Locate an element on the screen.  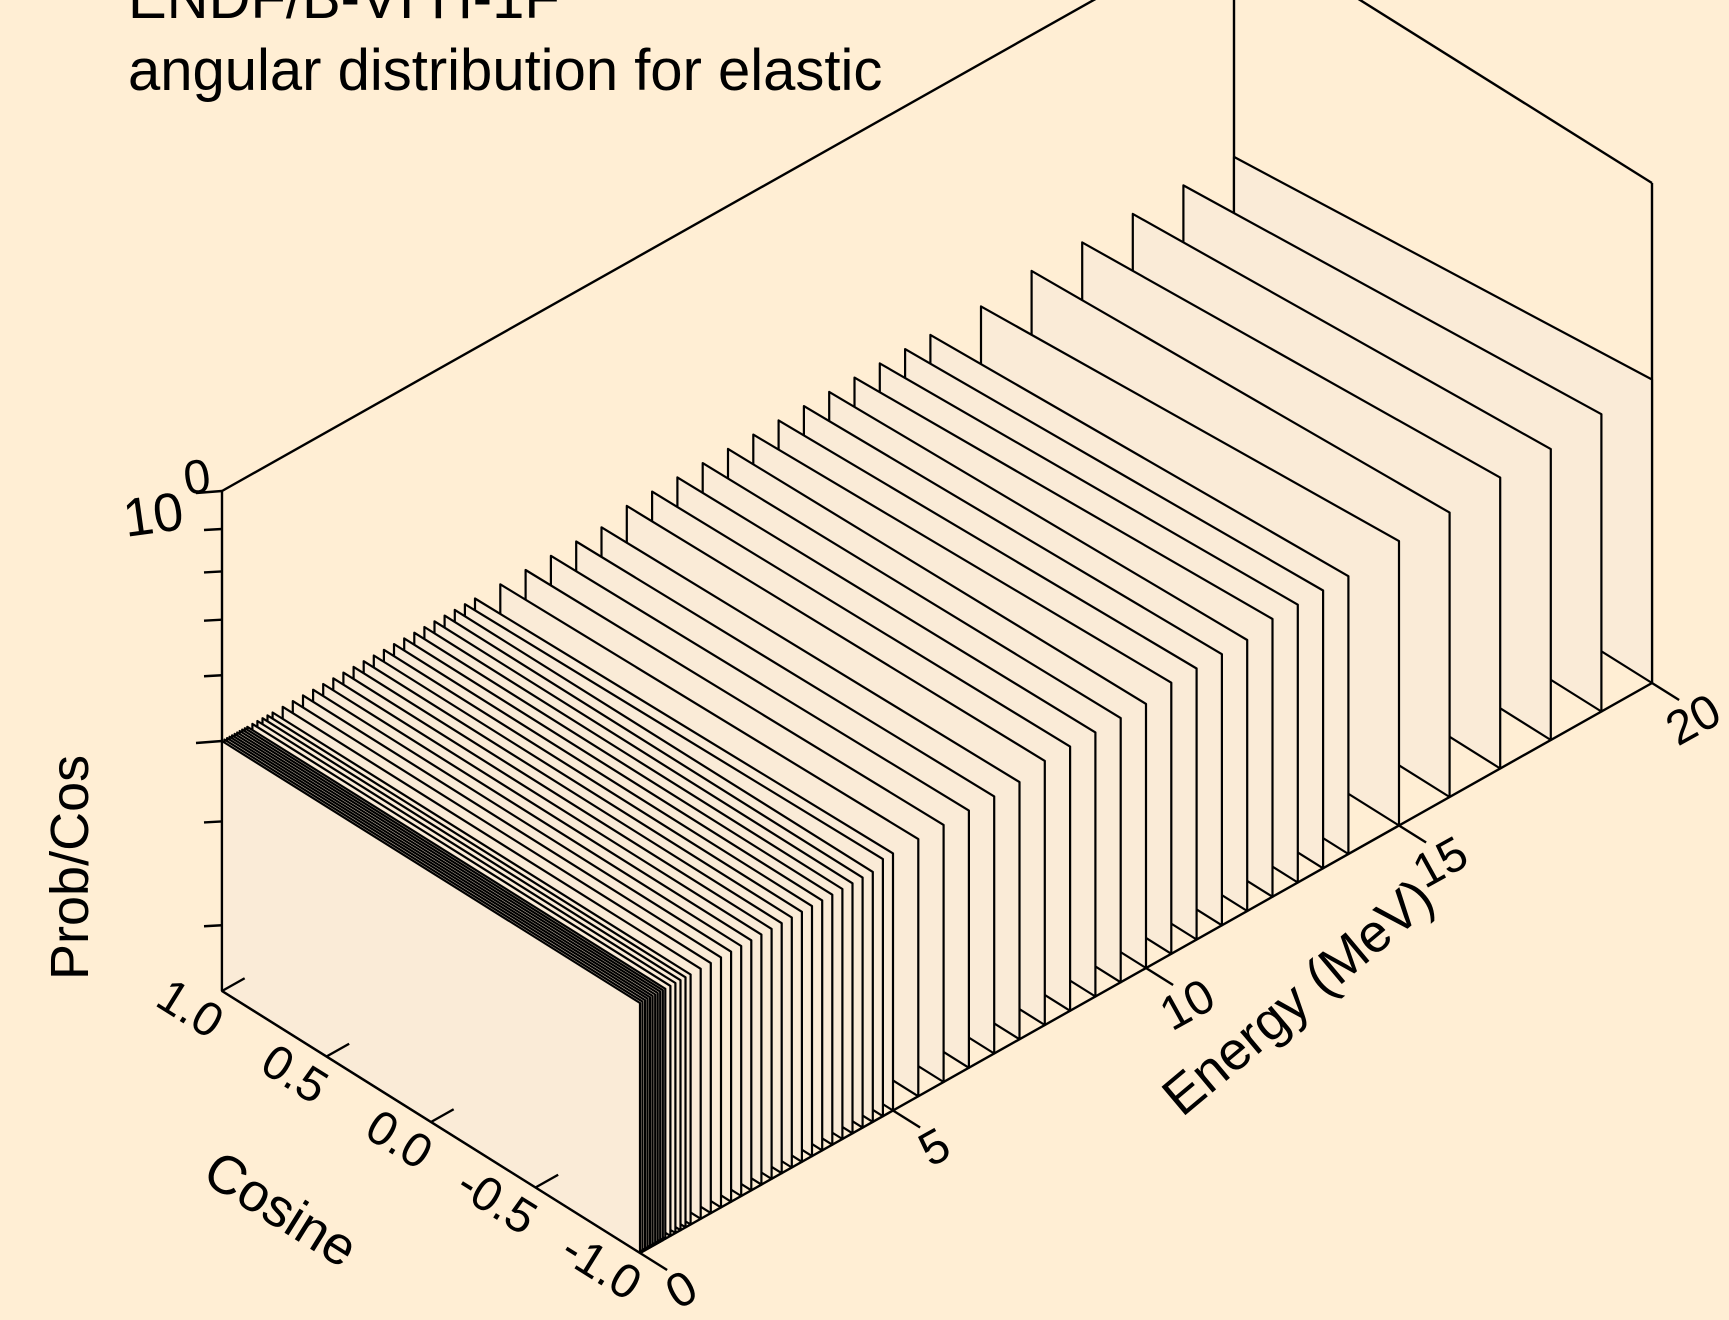
chart-subtitle: angular distribution for elastic is located at coordinates (505, 70).